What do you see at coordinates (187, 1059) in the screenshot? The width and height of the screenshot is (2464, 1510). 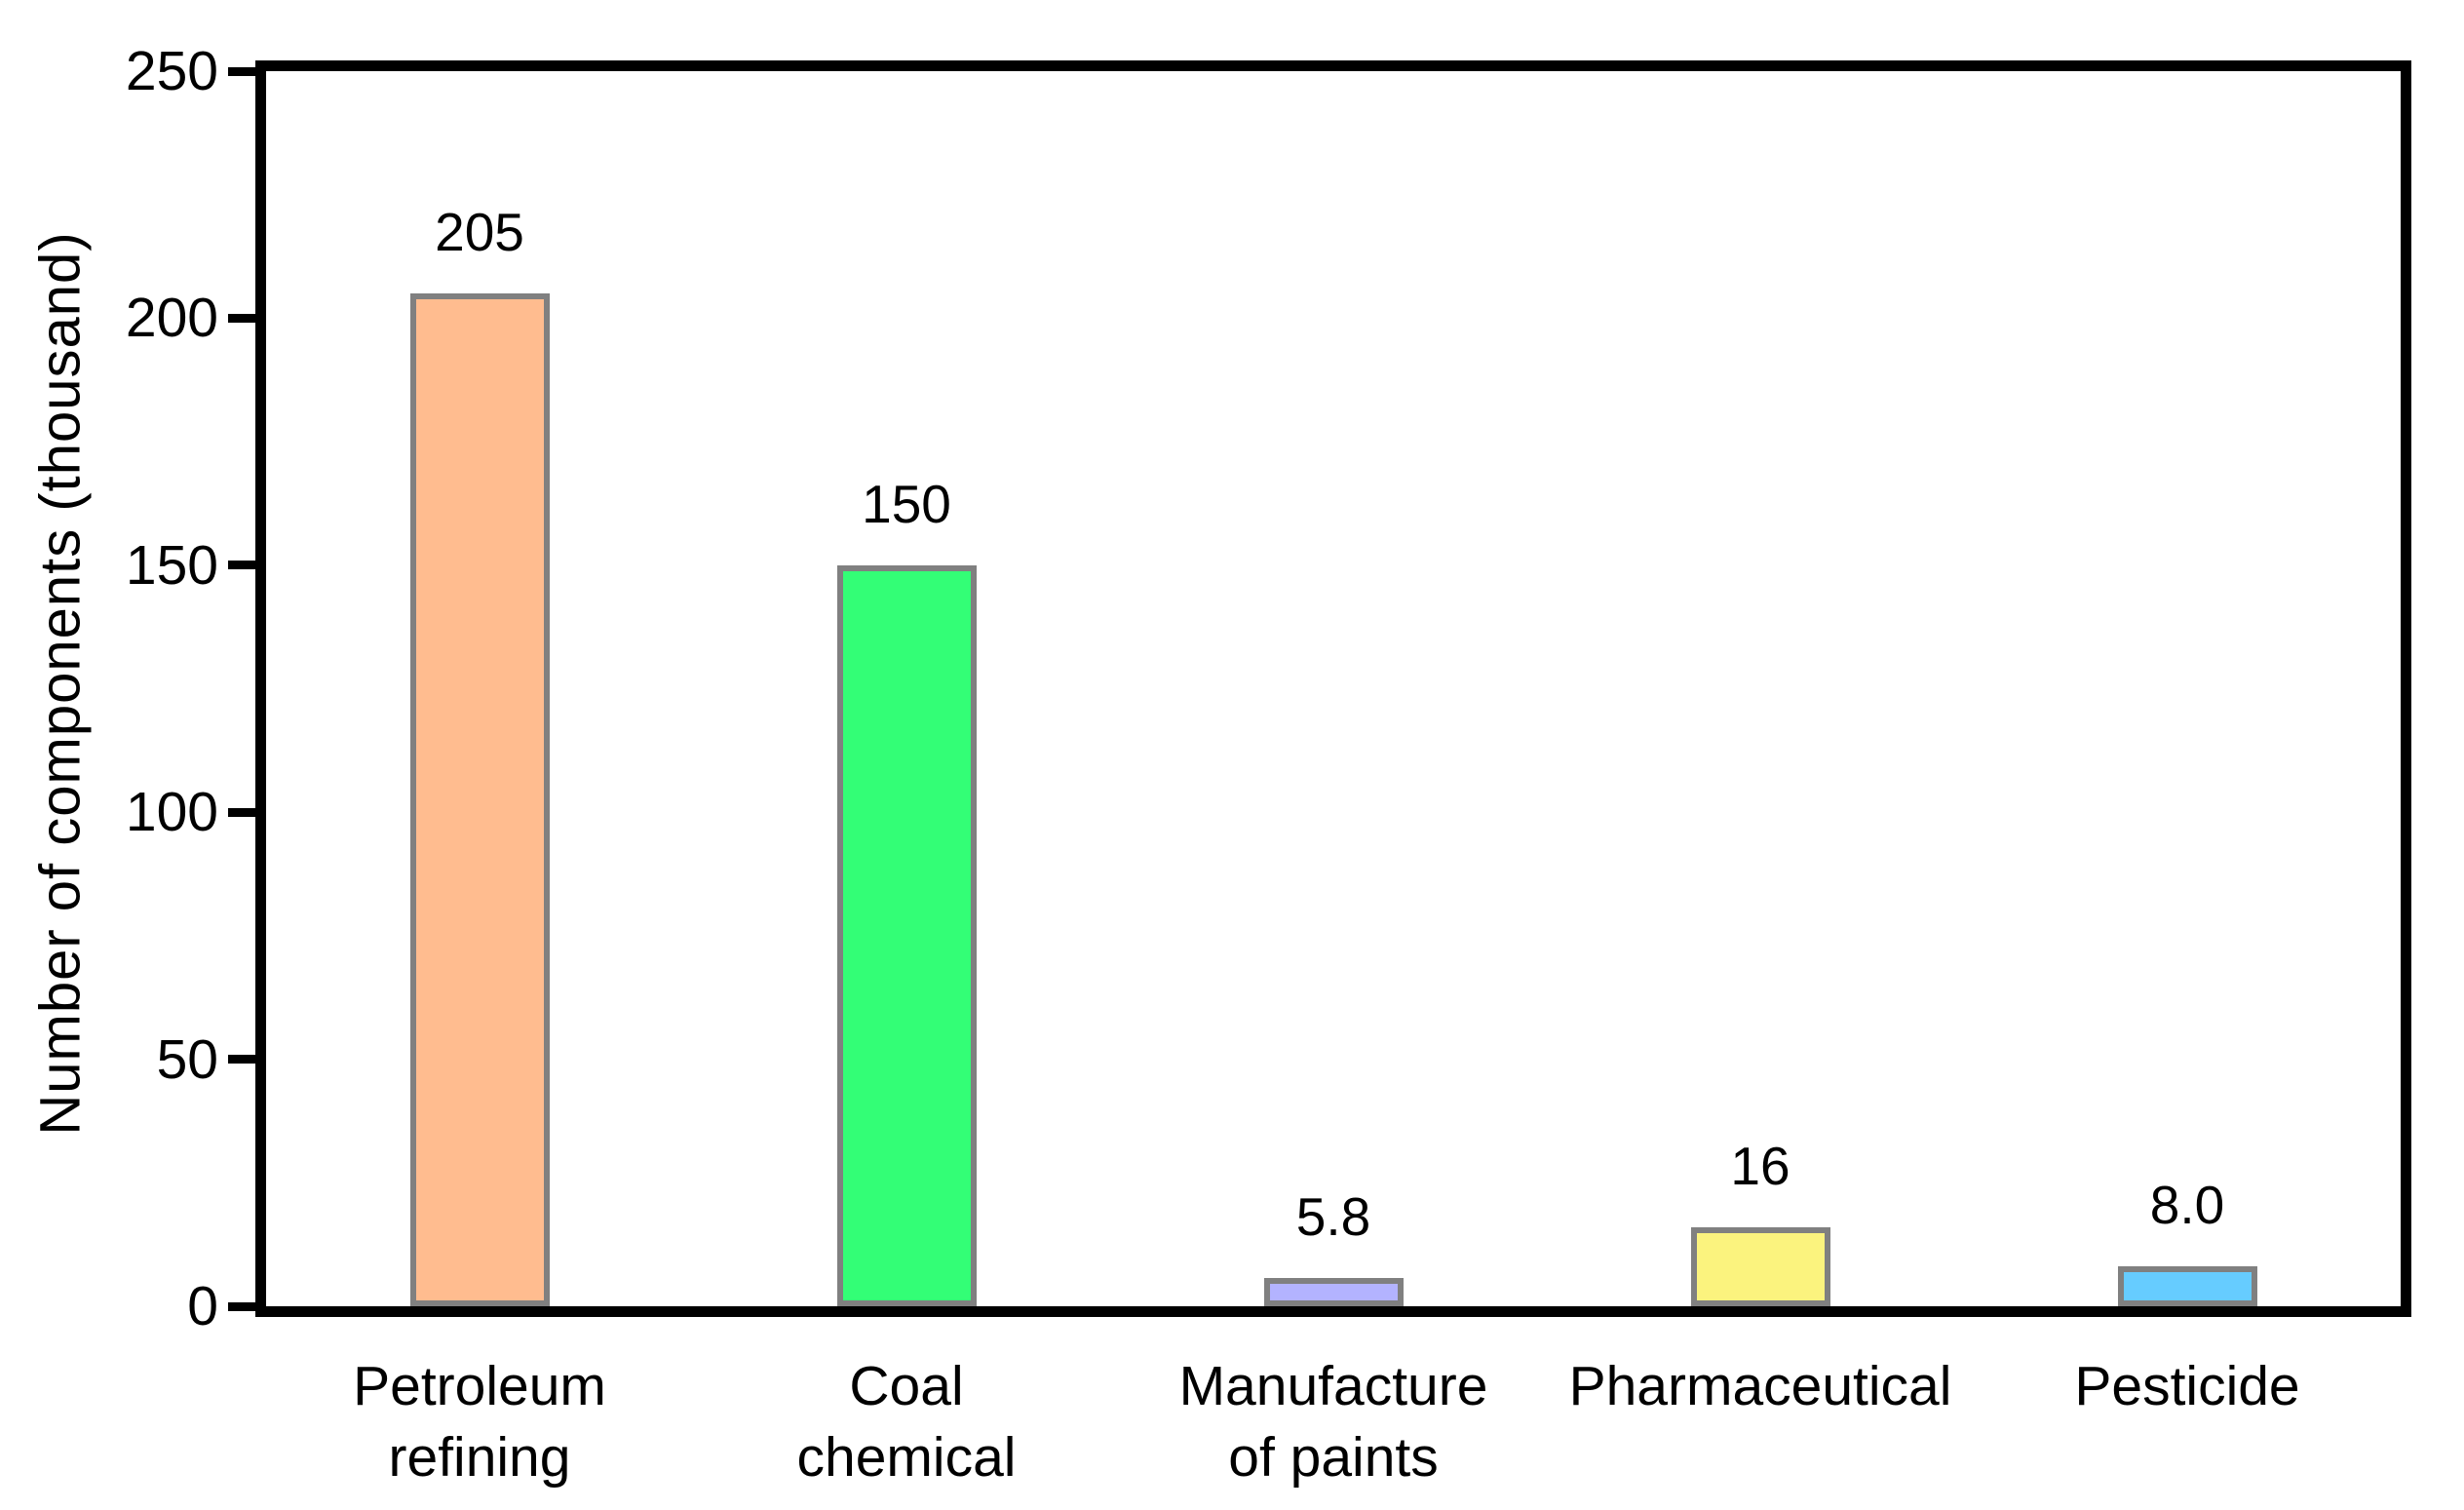 I see `y-tick-label: 50` at bounding box center [187, 1059].